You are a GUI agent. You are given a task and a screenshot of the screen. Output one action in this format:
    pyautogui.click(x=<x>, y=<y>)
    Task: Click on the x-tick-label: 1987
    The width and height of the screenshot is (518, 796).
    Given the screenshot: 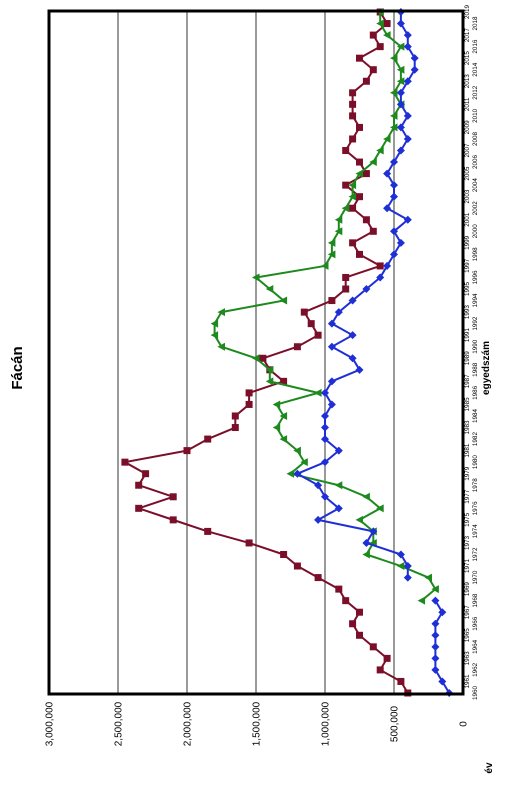 What is the action you would take?
    pyautogui.click(x=467, y=381)
    